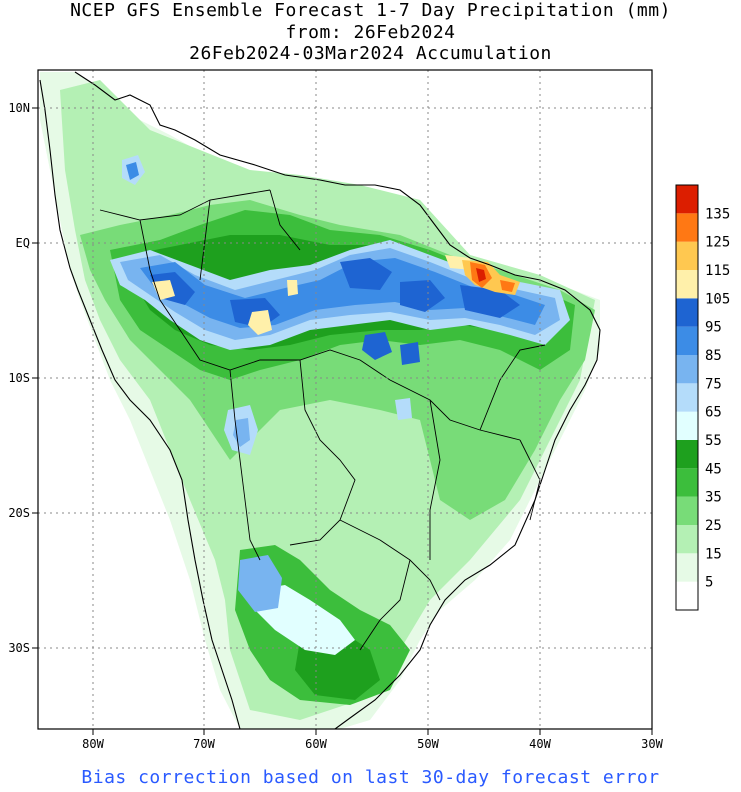 The width and height of the screenshot is (741, 792). What do you see at coordinates (260, 583) in the screenshot?
I see `precip-85-south` at bounding box center [260, 583].